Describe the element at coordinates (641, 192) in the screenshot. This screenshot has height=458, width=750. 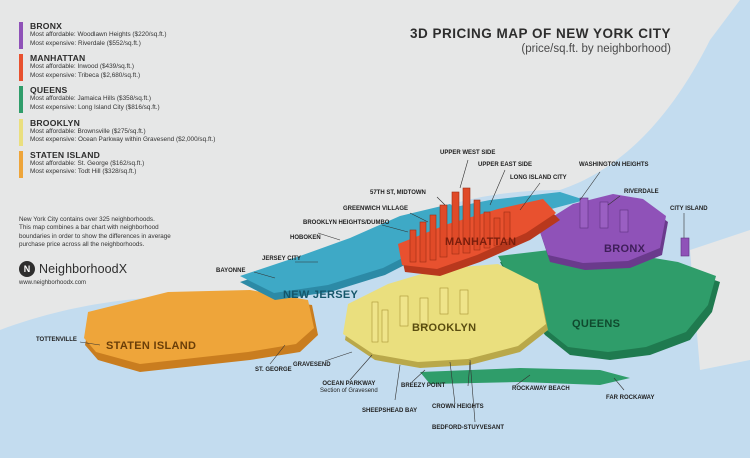
I see `label-riverdale: RIVERDALE` at that location.